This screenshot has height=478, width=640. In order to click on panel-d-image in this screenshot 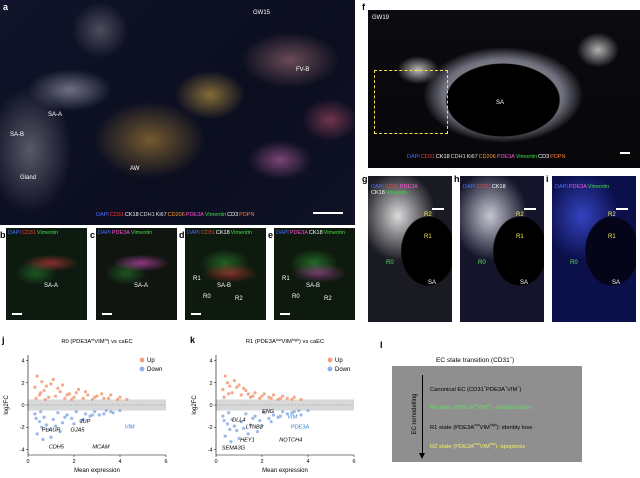, I will do `click(225, 274)`.